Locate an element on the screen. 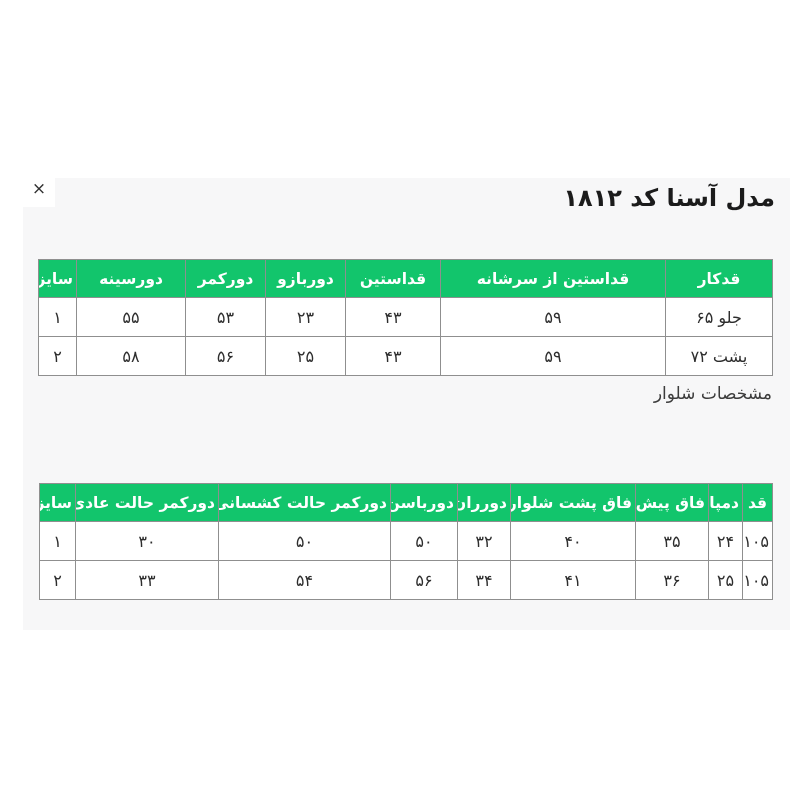 The width and height of the screenshot is (800, 800). table-row: پشت ۷۲ ۵۹ ۴۳ ۲۵ ۵۶ ۵۸ ۲ is located at coordinates (405, 356).